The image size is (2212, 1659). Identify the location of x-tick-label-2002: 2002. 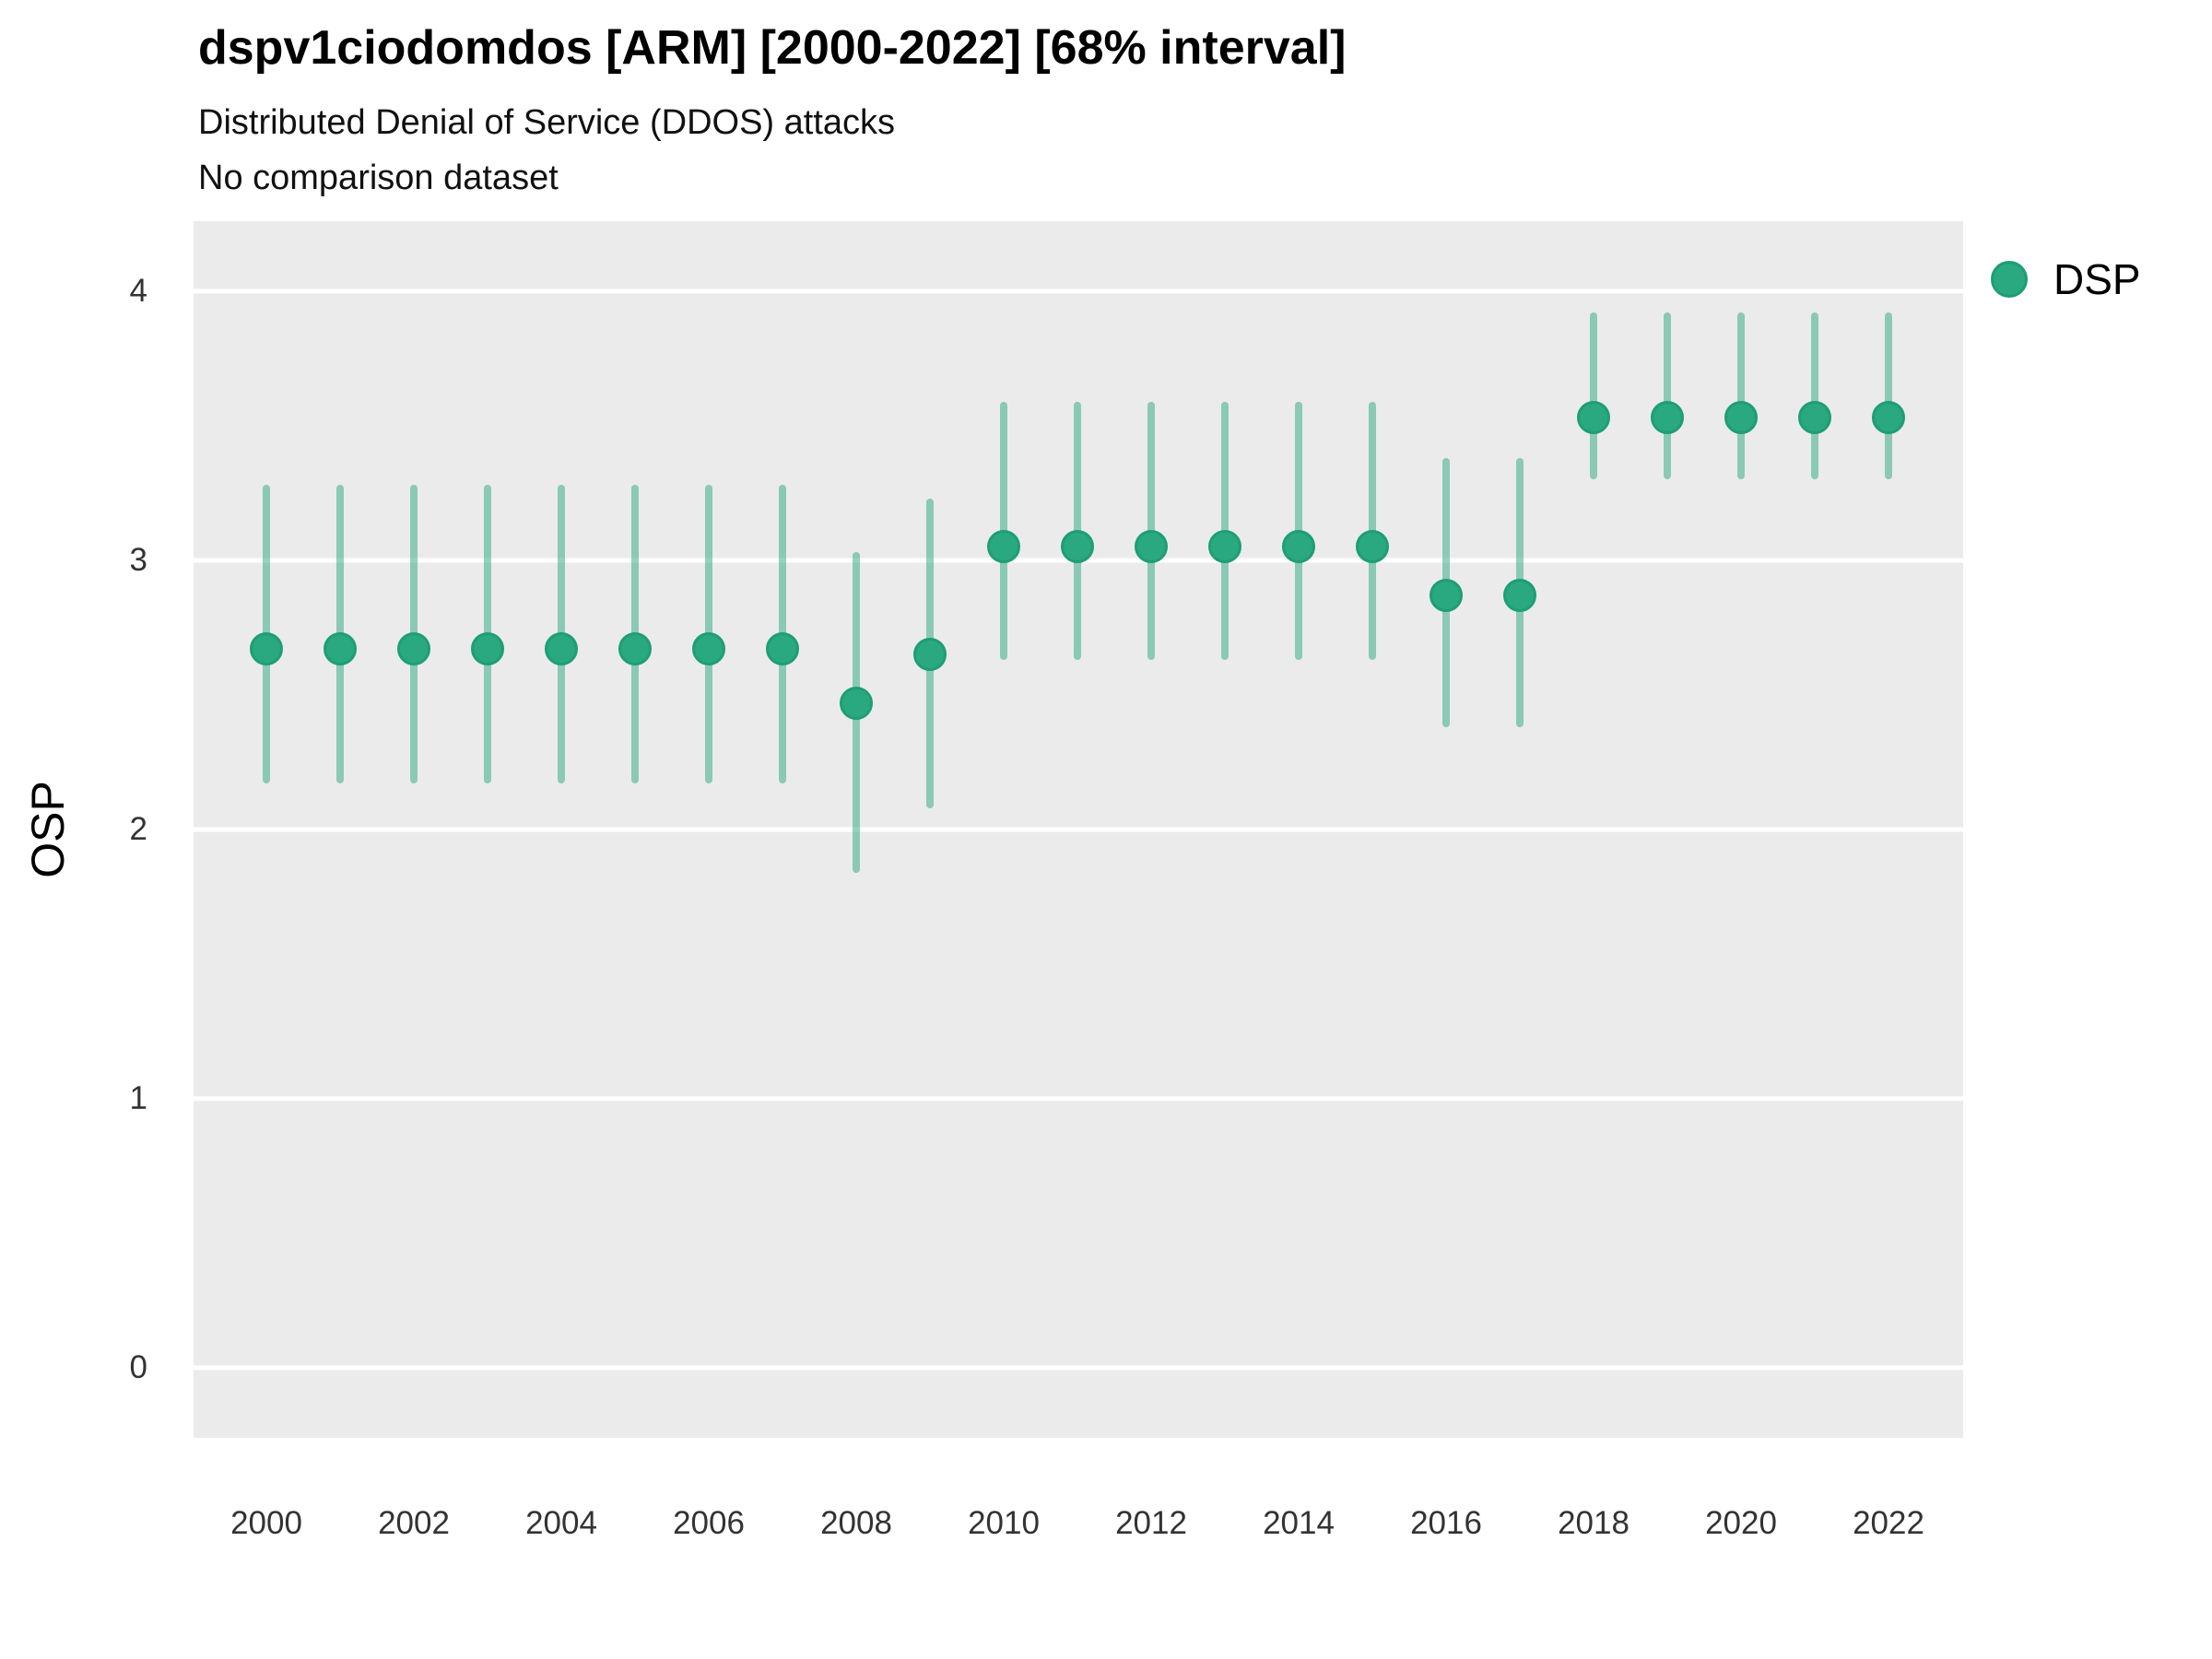
(414, 1523).